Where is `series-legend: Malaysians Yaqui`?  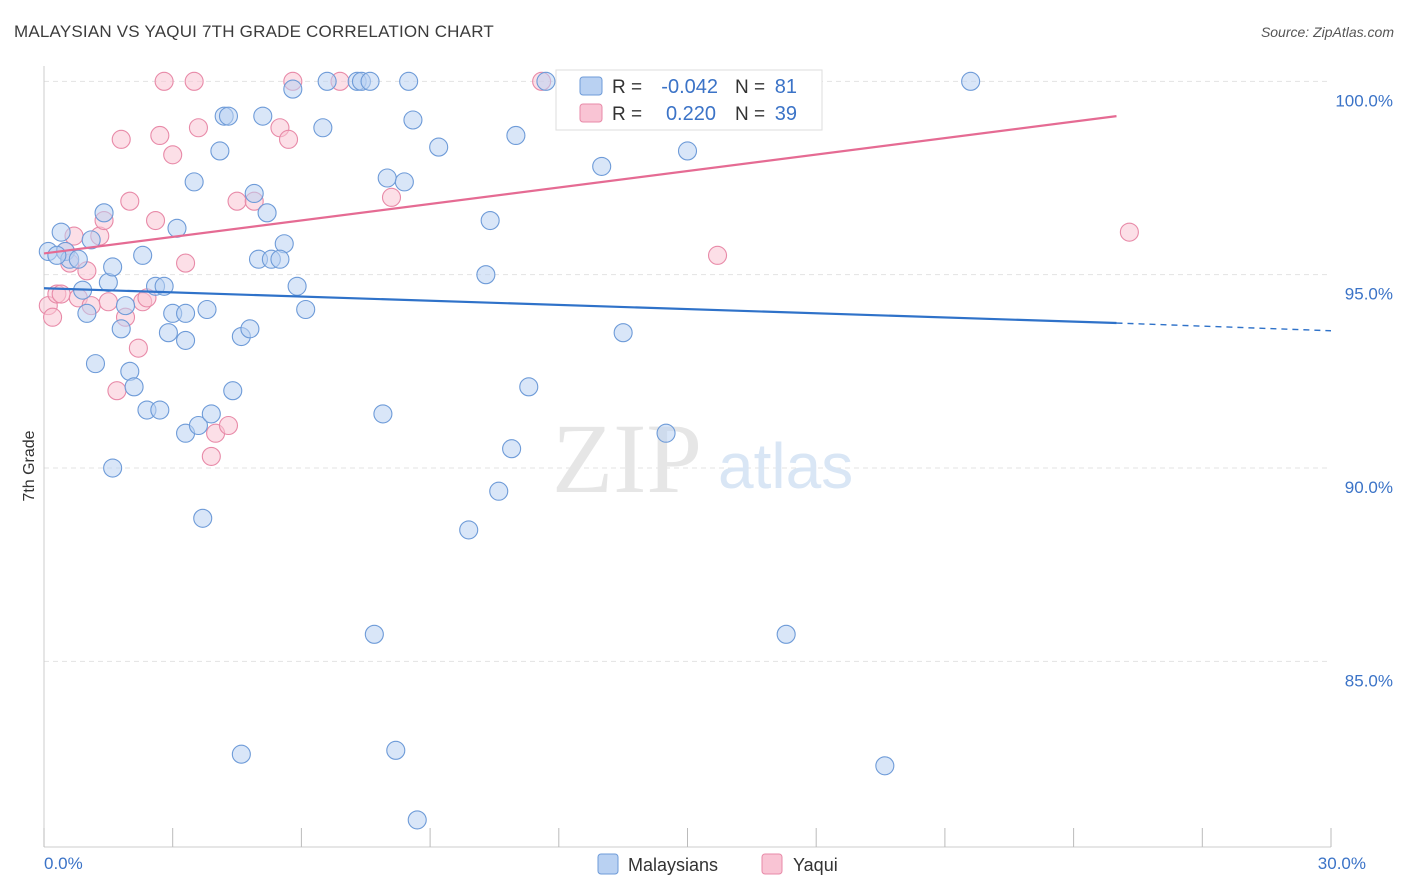 series-legend: Malaysians Yaqui is located at coordinates (717, 864).